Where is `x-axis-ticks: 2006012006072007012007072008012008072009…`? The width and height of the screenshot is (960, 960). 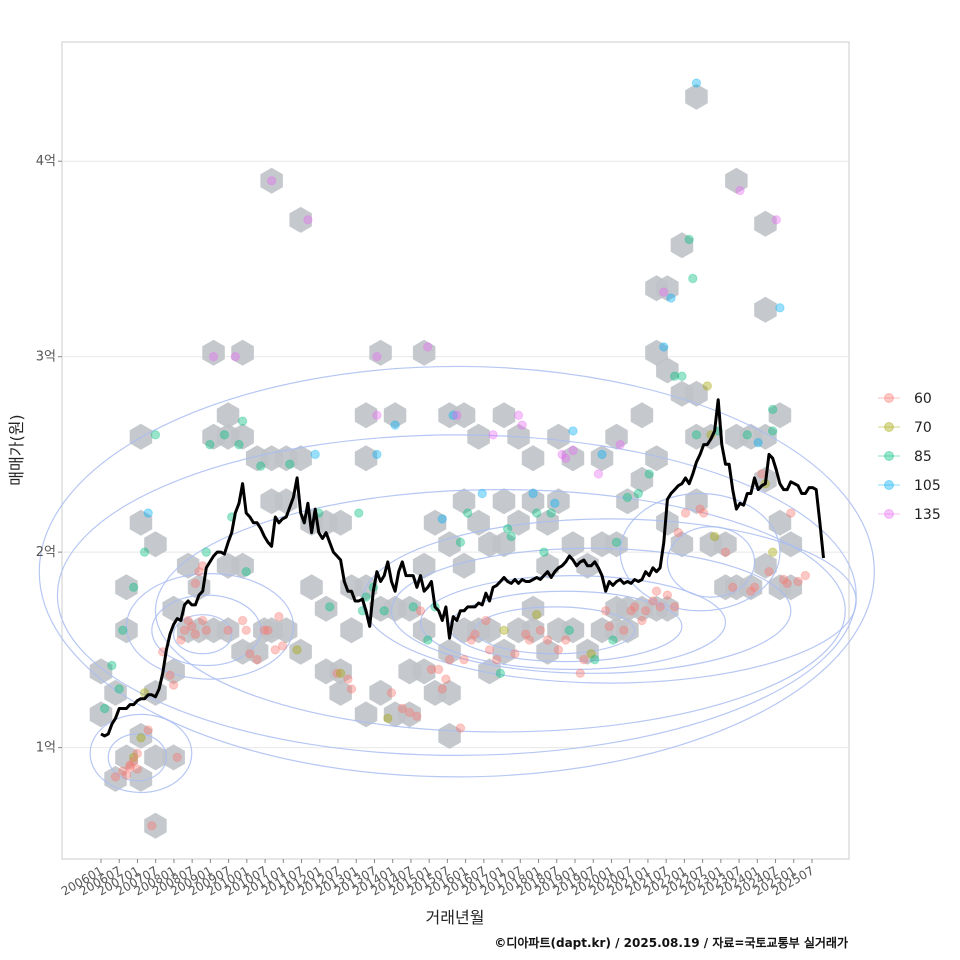
x-axis-ticks: 2006012006072007012007072008012008072009… is located at coordinates (438, 879).